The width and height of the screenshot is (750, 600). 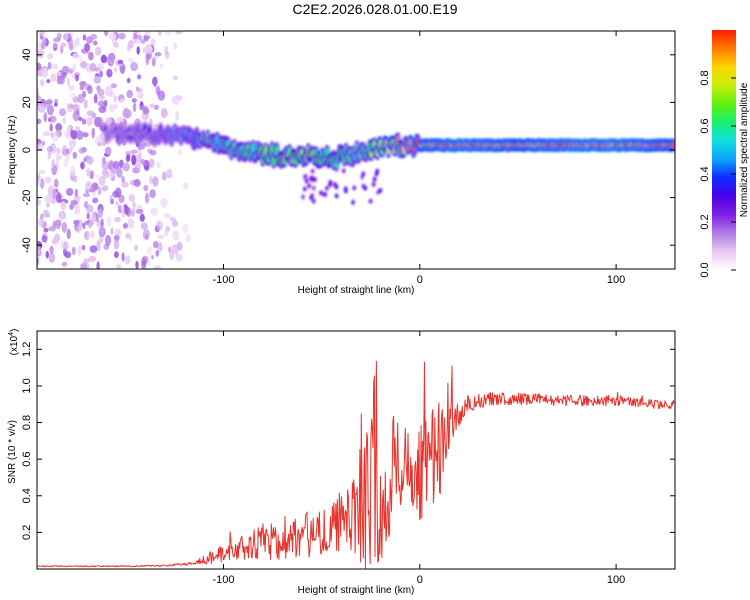 I want to click on y-tick-label: 1.2, so click(x=27, y=349).